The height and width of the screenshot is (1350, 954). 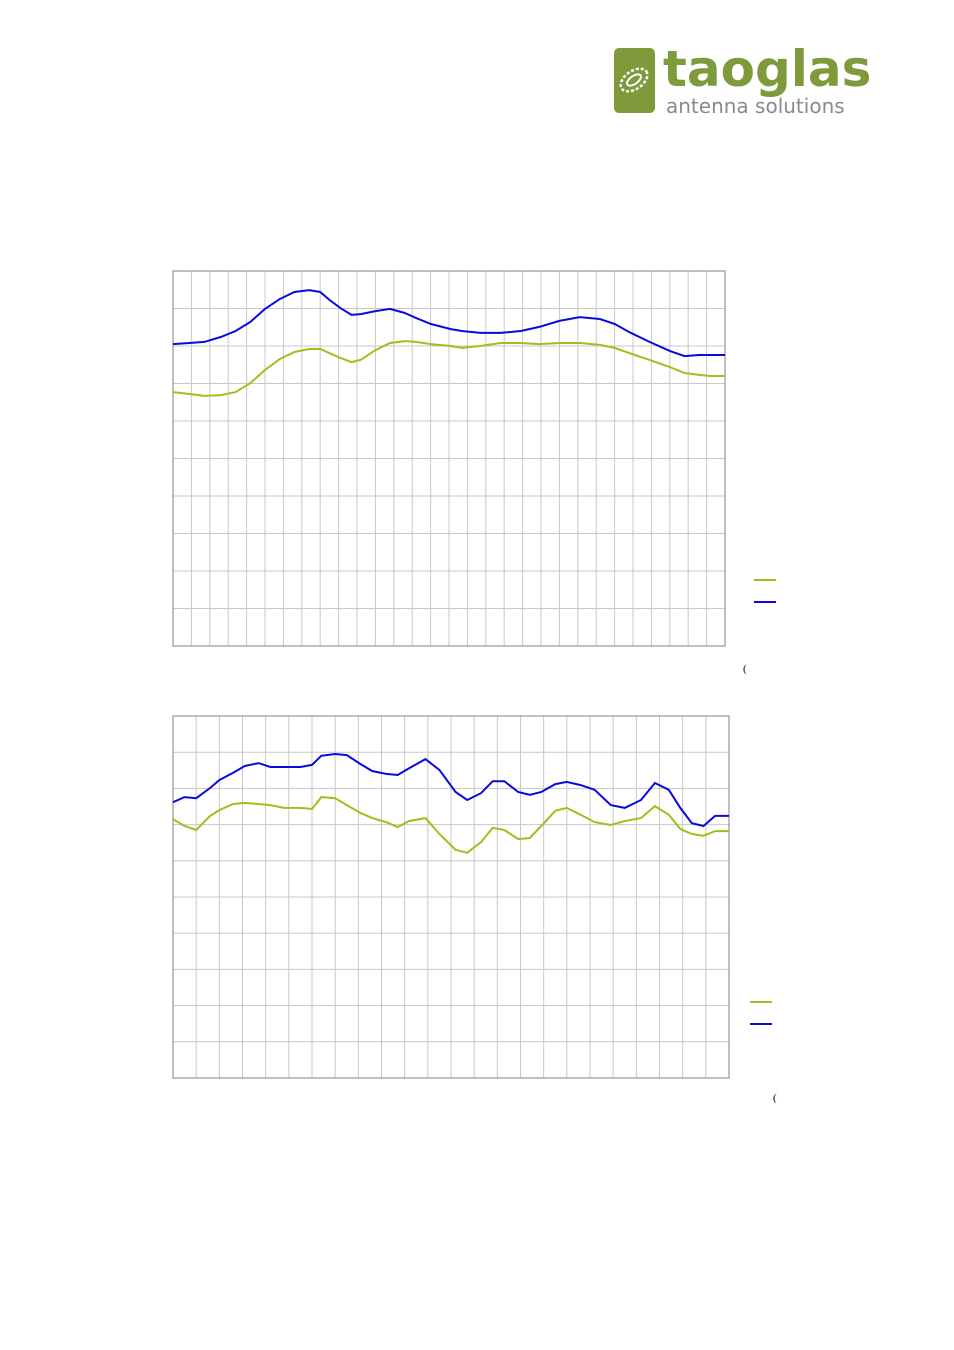 I want to click on logo-swirl, so click(x=634, y=80).